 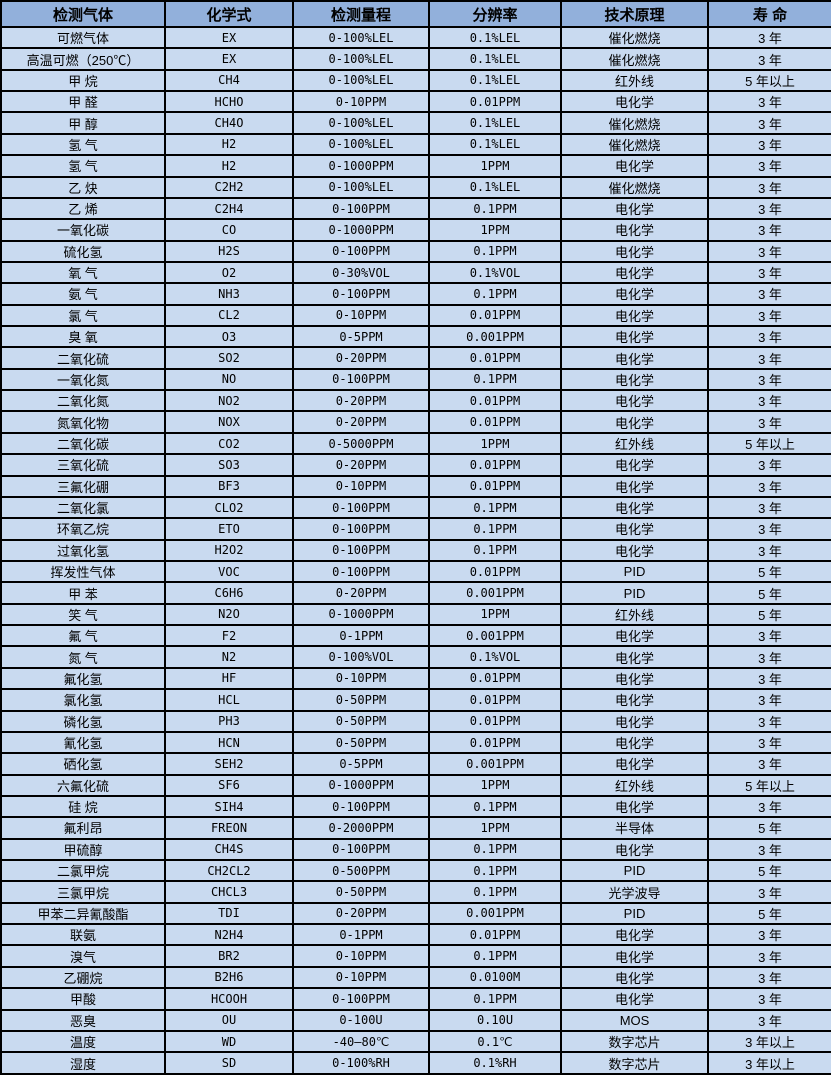 What do you see at coordinates (769, 913) in the screenshot?
I see `cell-lifespan: 5 年` at bounding box center [769, 913].